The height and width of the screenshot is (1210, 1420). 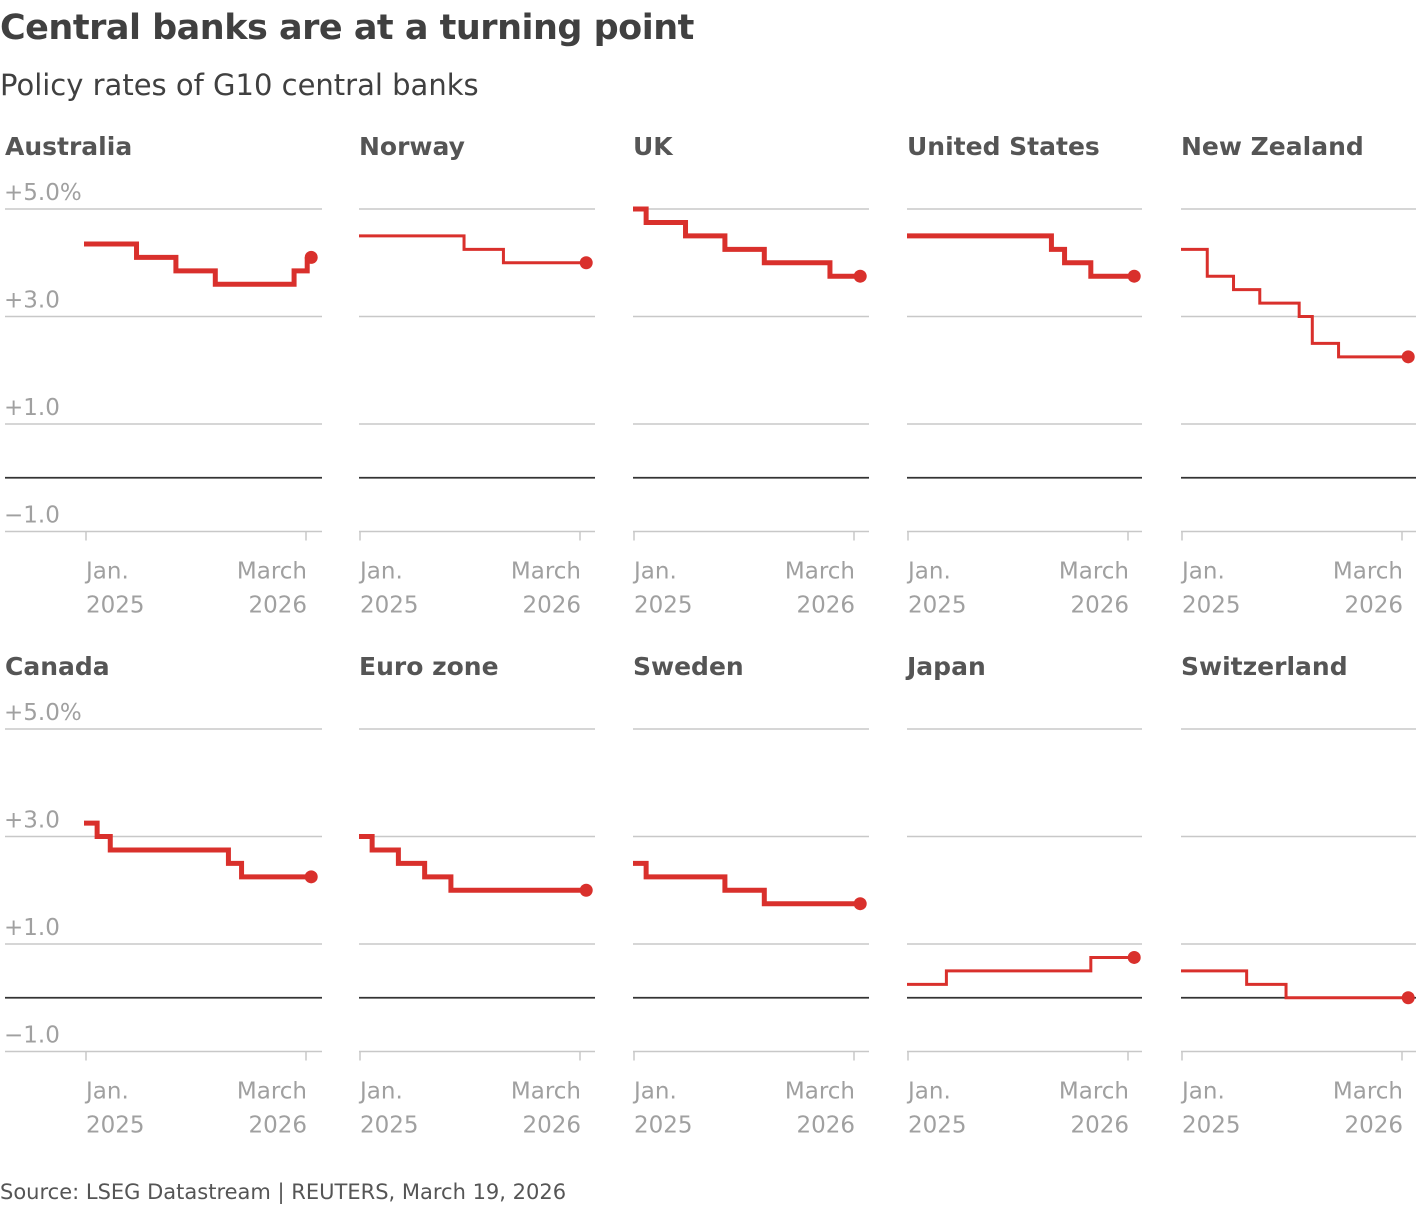 I want to click on panel-title: Euro zone, so click(x=429, y=666).